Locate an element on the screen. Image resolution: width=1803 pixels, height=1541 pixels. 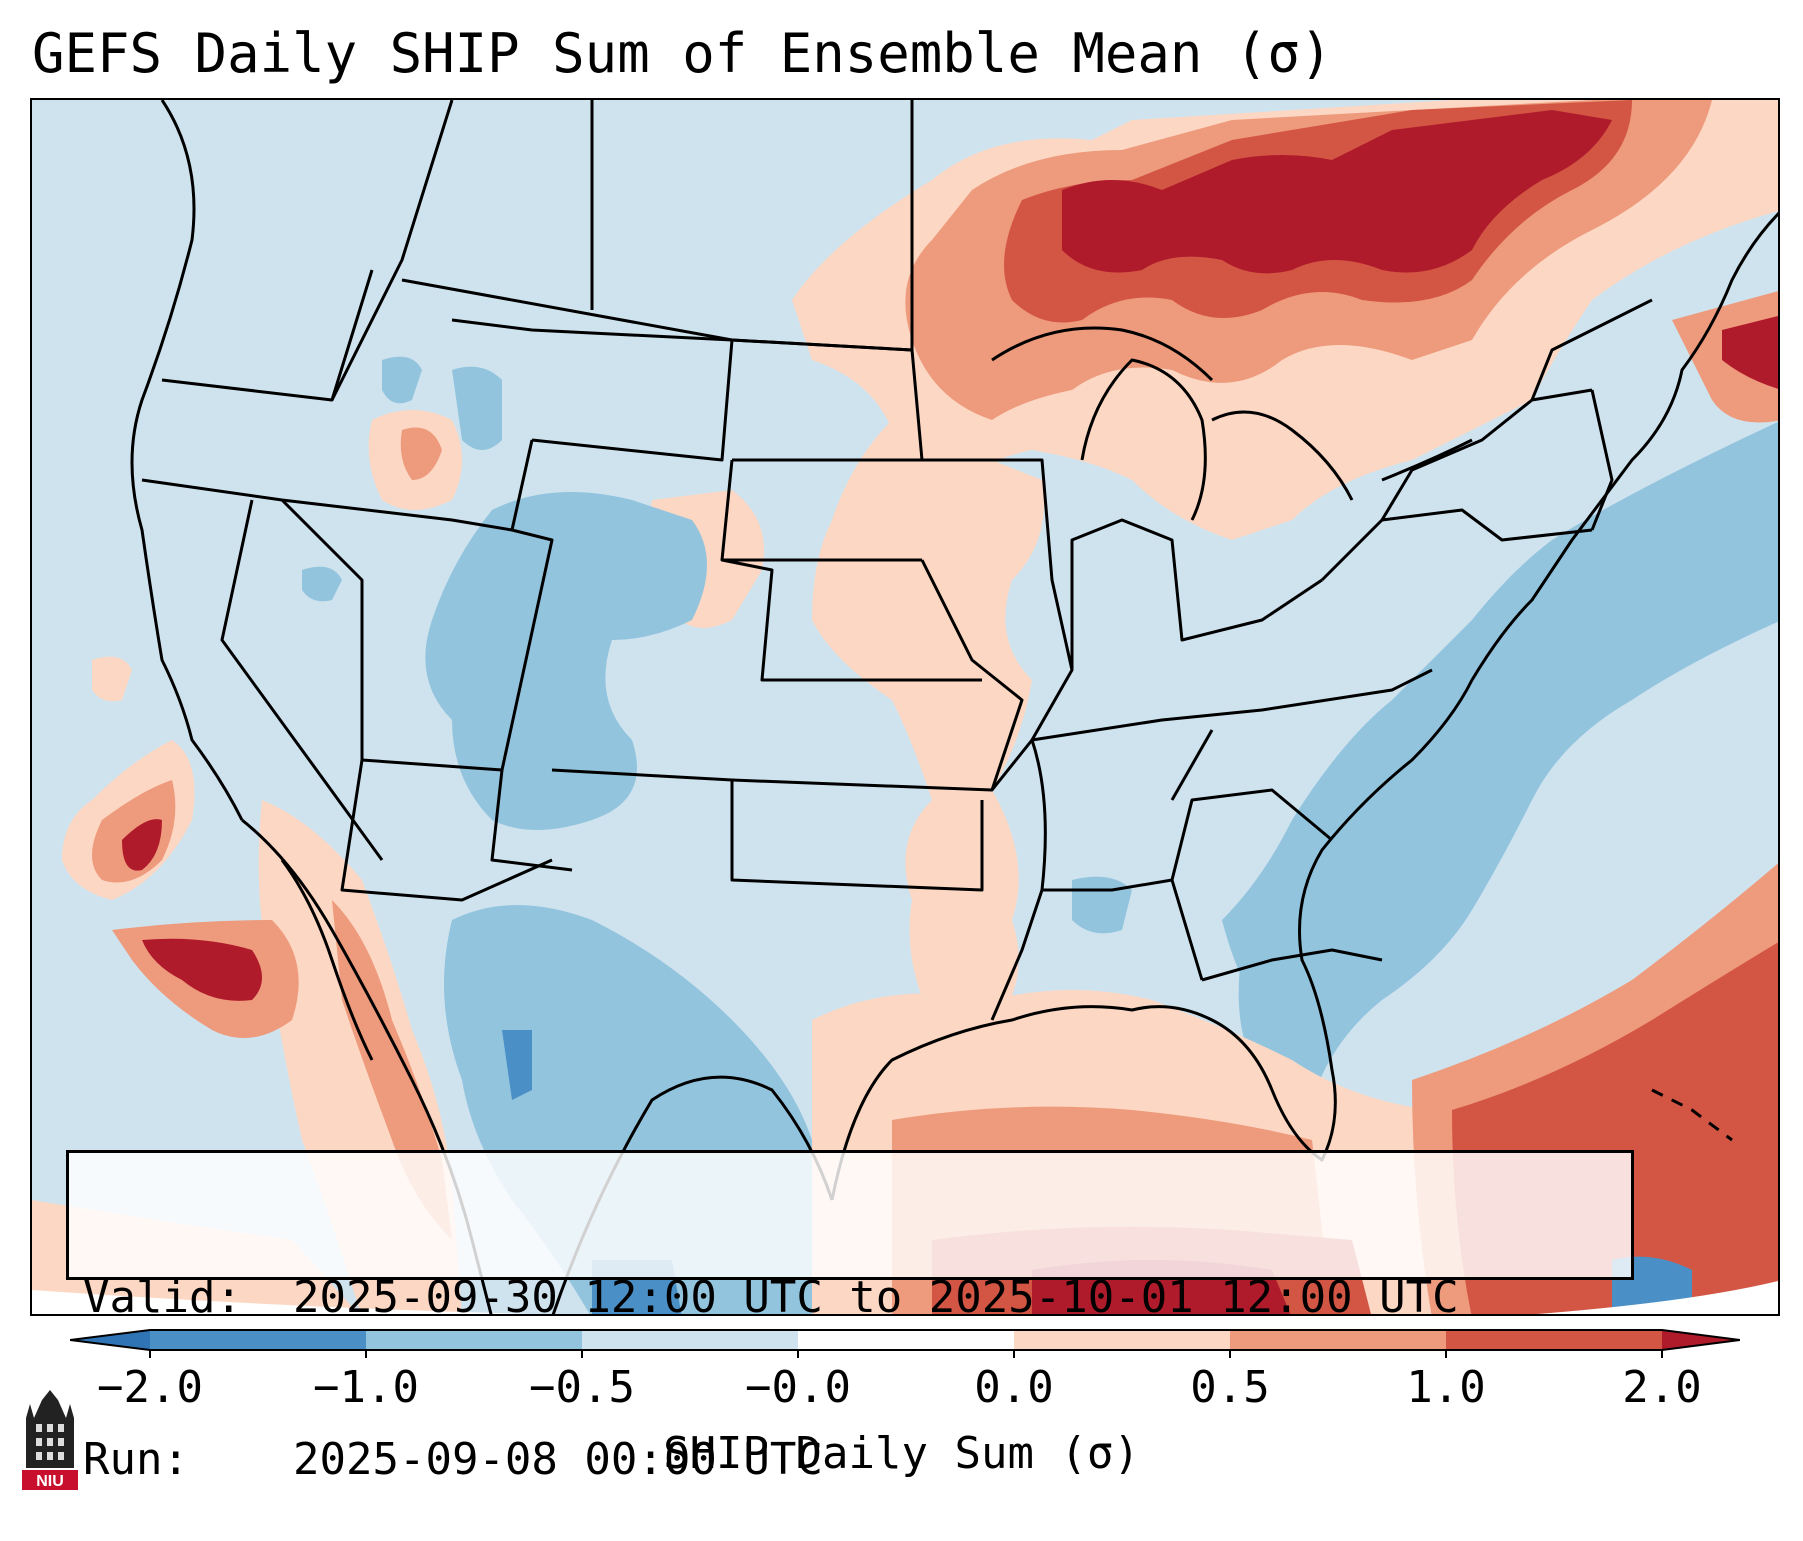
lake-superior-outline is located at coordinates (1102, 354).